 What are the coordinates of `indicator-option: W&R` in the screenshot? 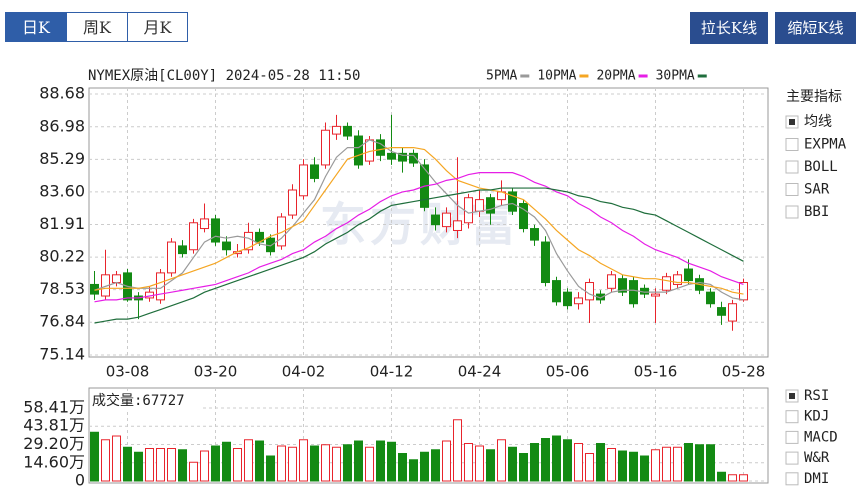 It's located at (807, 458).